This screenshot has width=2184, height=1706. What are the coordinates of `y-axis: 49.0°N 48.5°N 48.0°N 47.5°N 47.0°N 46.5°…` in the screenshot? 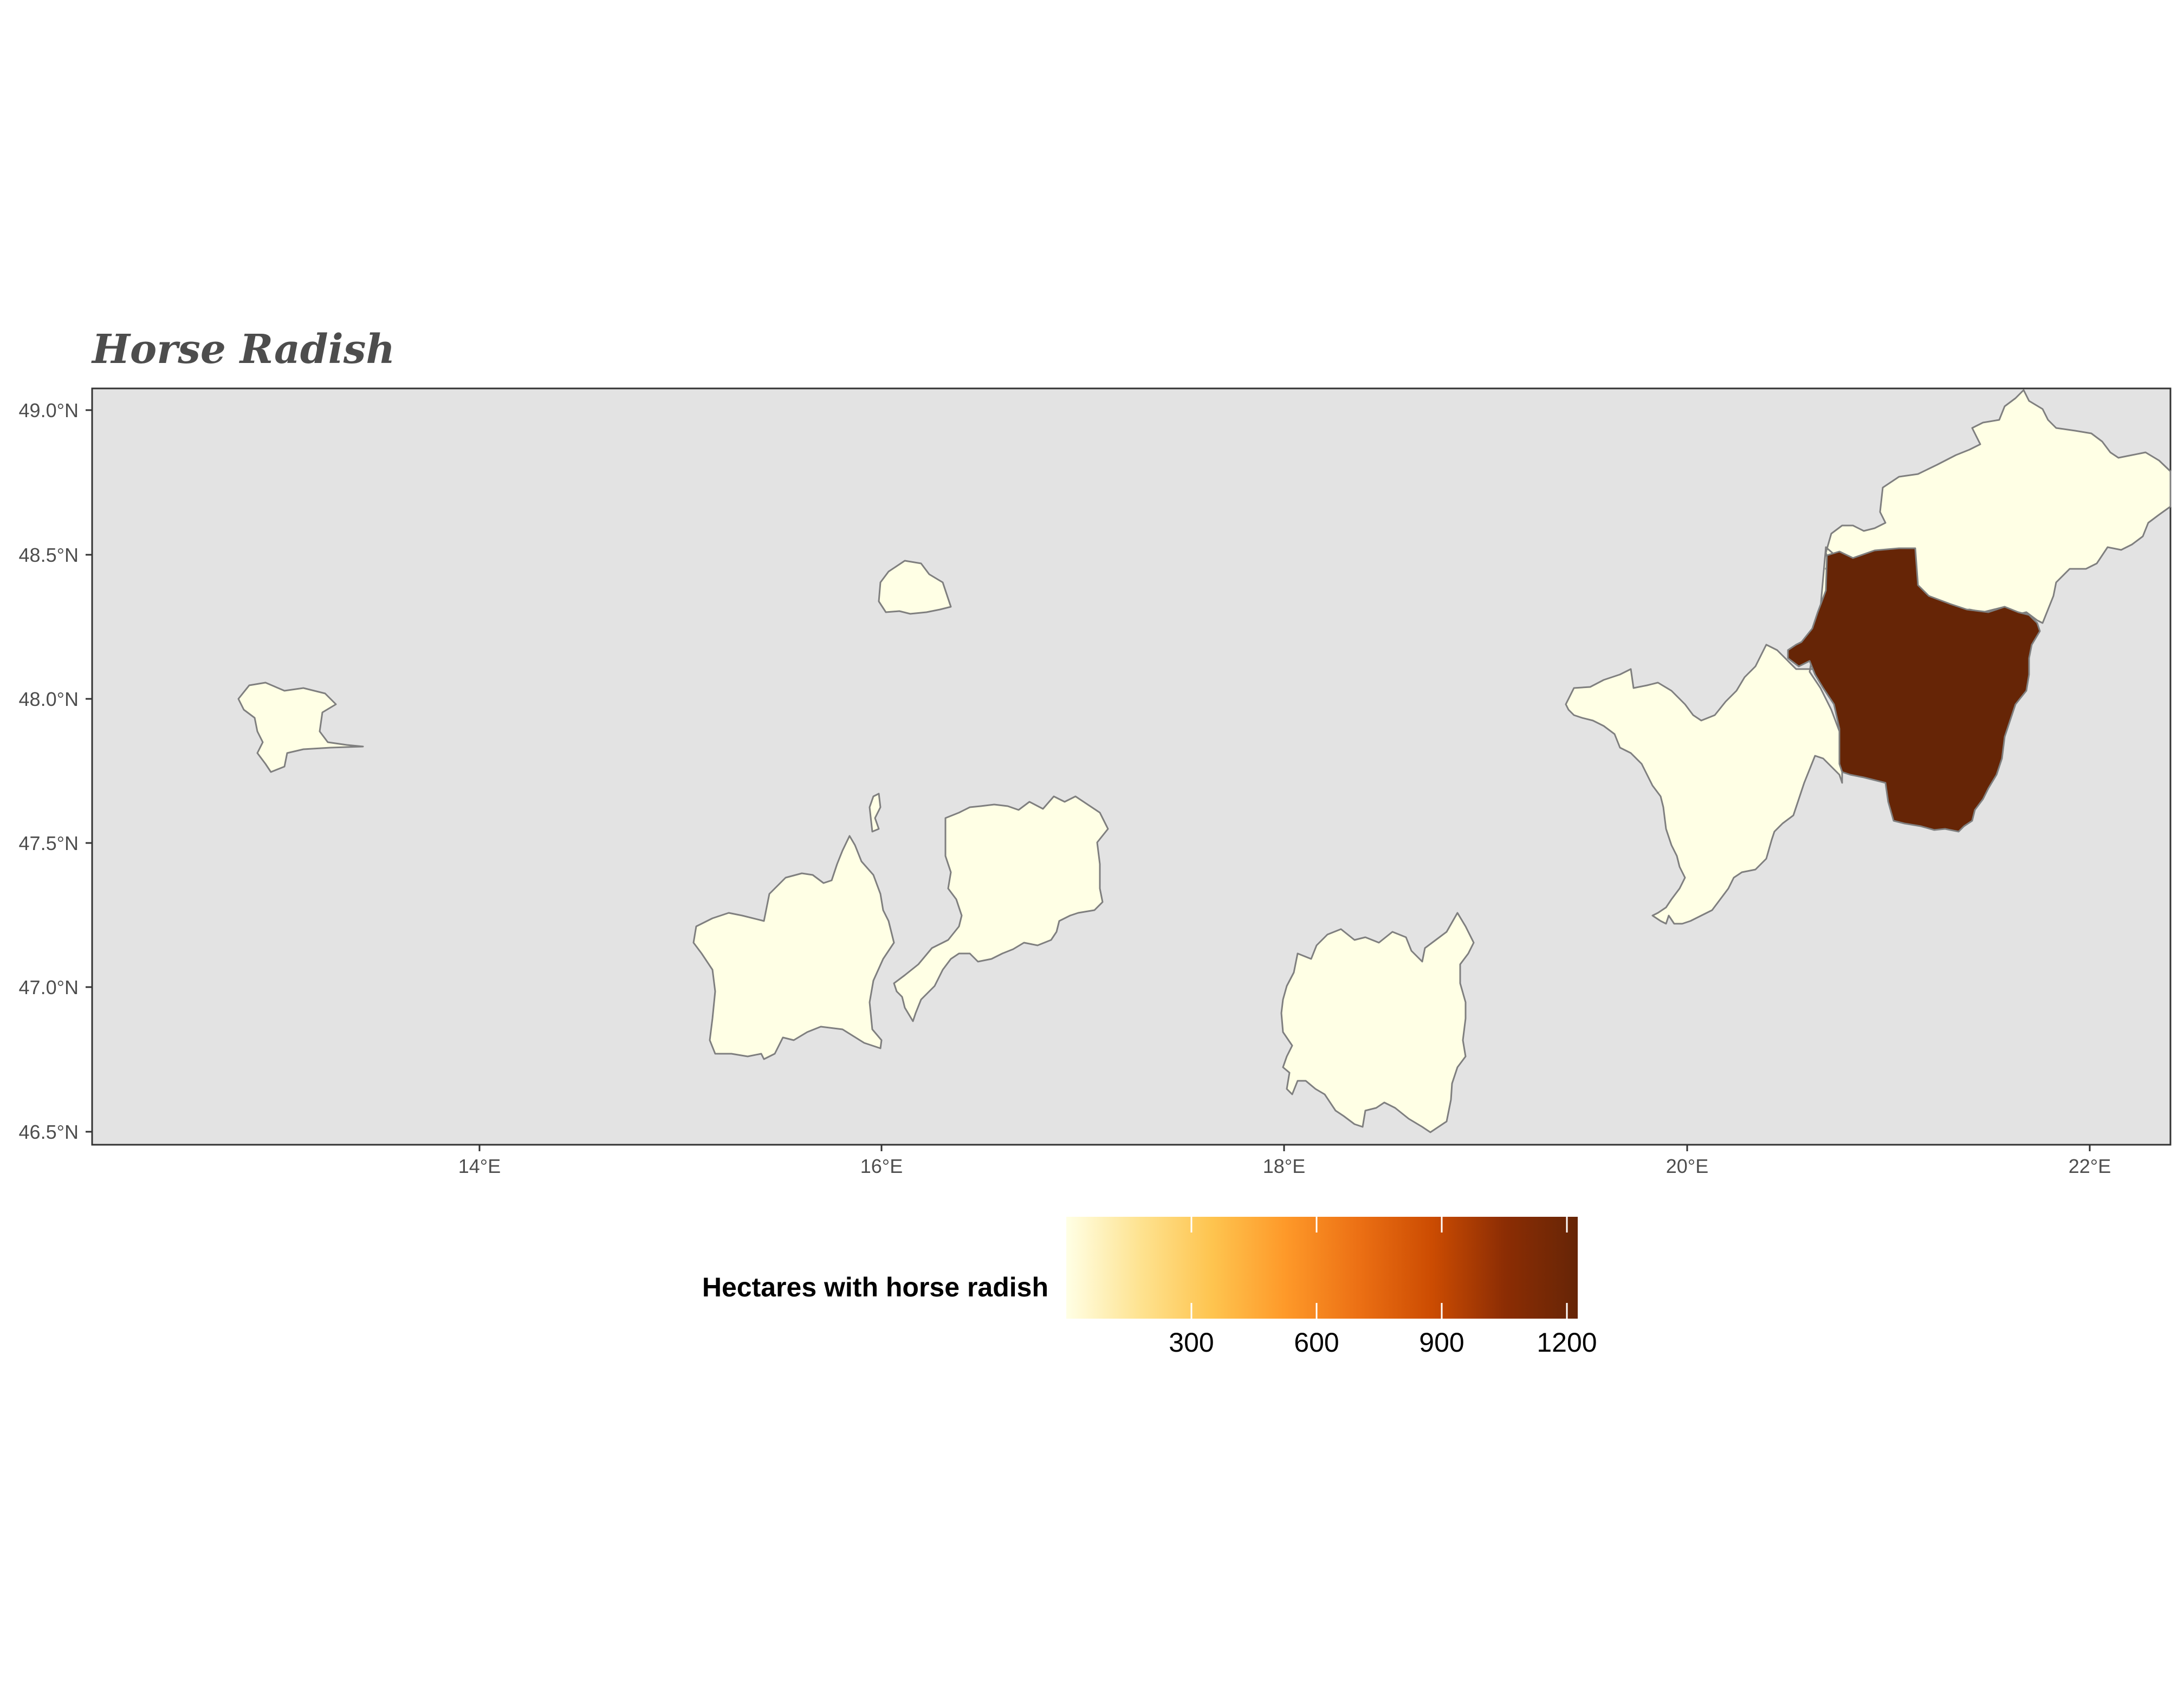 It's located at (55, 771).